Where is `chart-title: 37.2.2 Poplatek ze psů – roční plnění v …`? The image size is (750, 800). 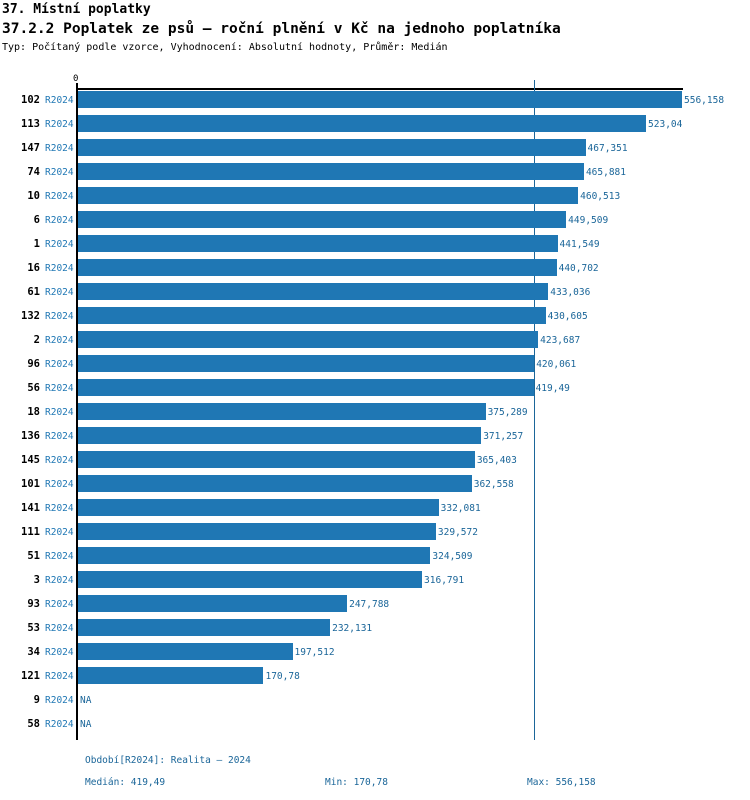 chart-title: 37.2.2 Poplatek ze psů – roční plnění v … is located at coordinates (281, 29).